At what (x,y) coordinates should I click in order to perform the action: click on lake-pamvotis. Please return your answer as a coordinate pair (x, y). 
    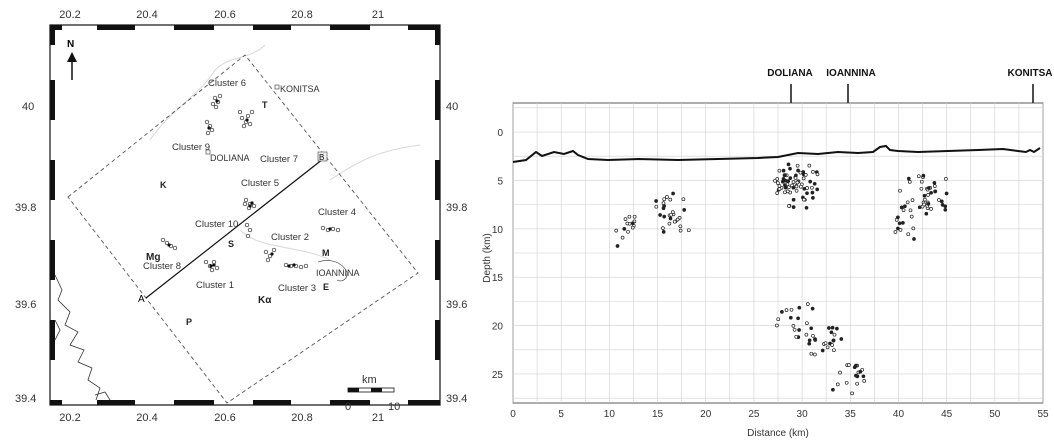
    Looking at the image, I should click on (332, 271).